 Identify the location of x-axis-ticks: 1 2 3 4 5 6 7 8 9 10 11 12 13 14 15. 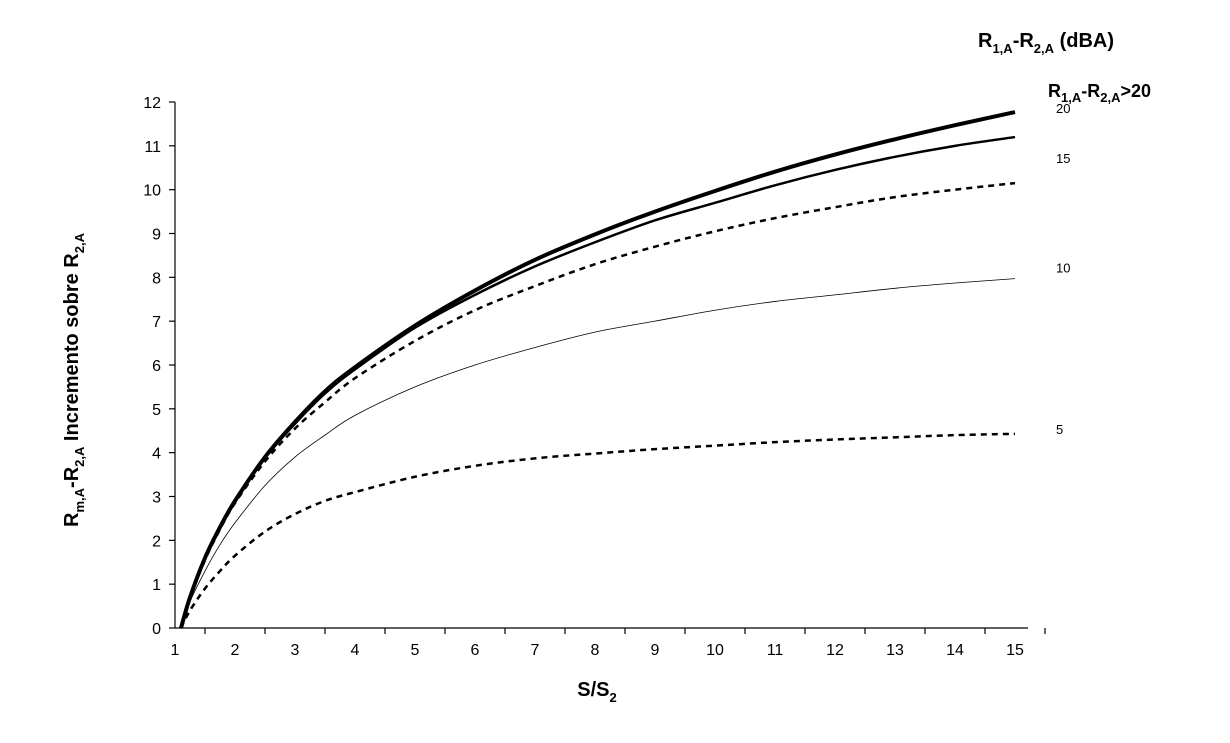
(608, 643).